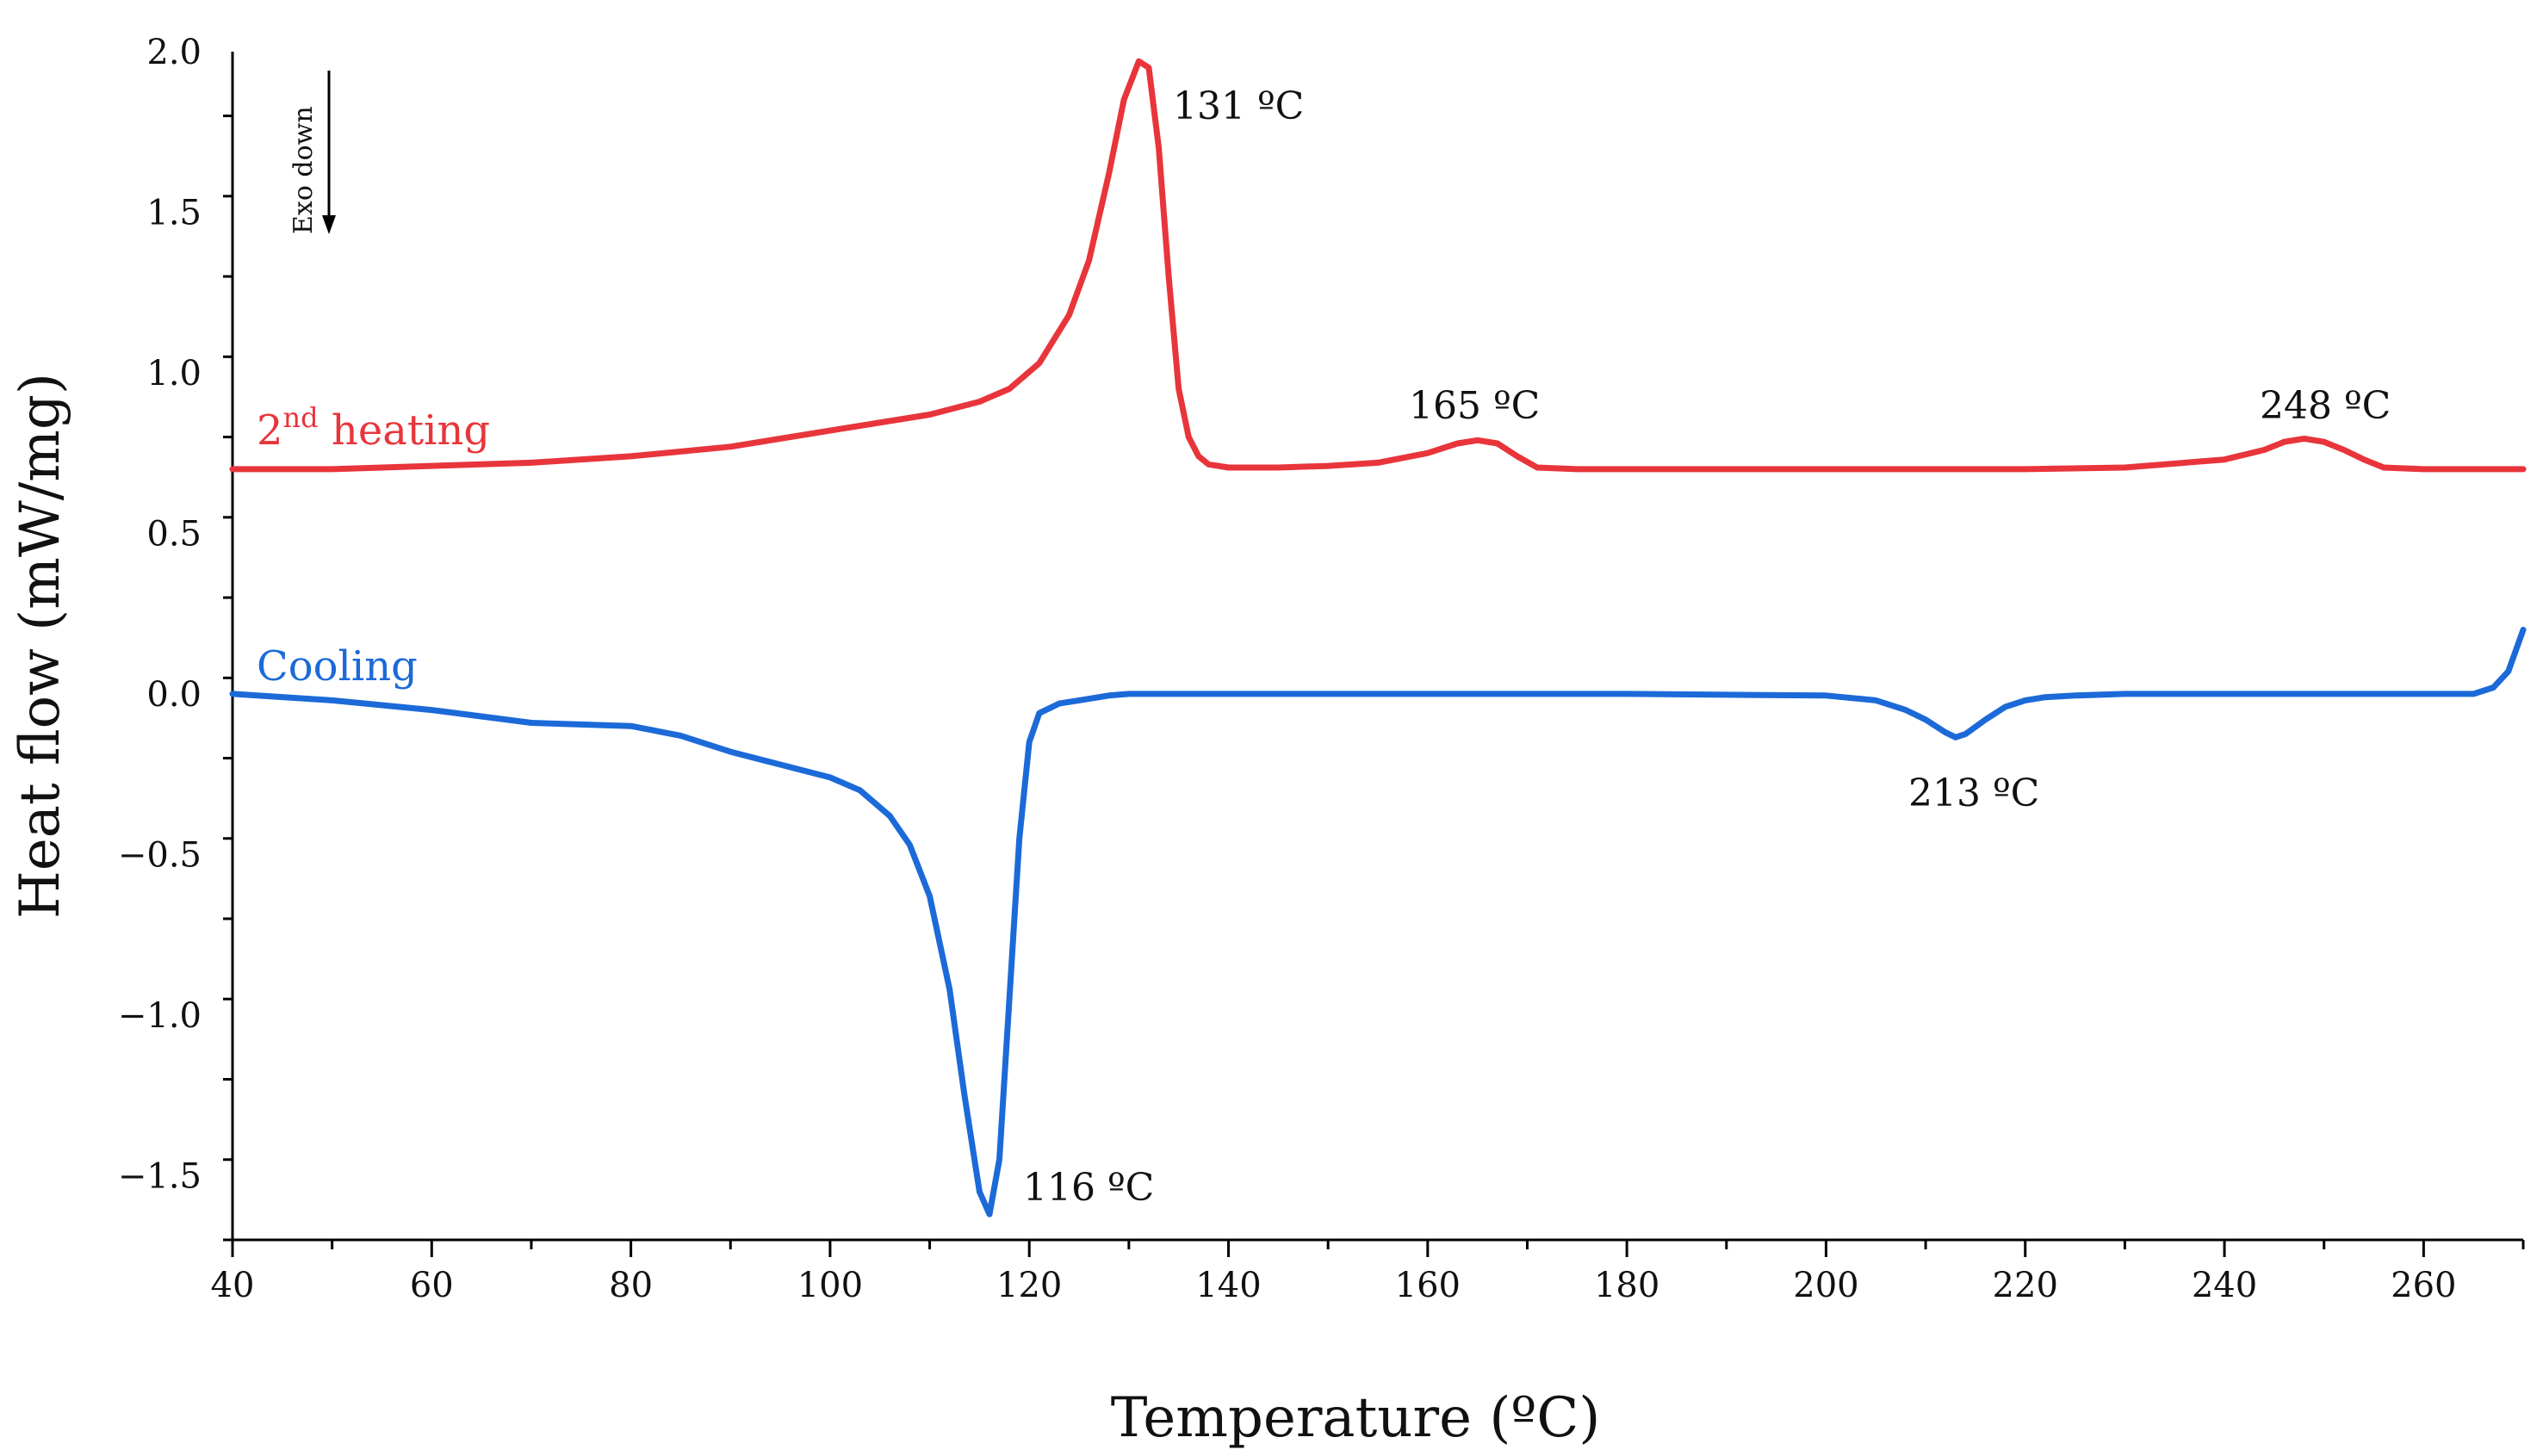 Image resolution: width=2537 pixels, height=1456 pixels. Describe the element at coordinates (160, 855) in the screenshot. I see `y-tick-label: −0.5` at that location.